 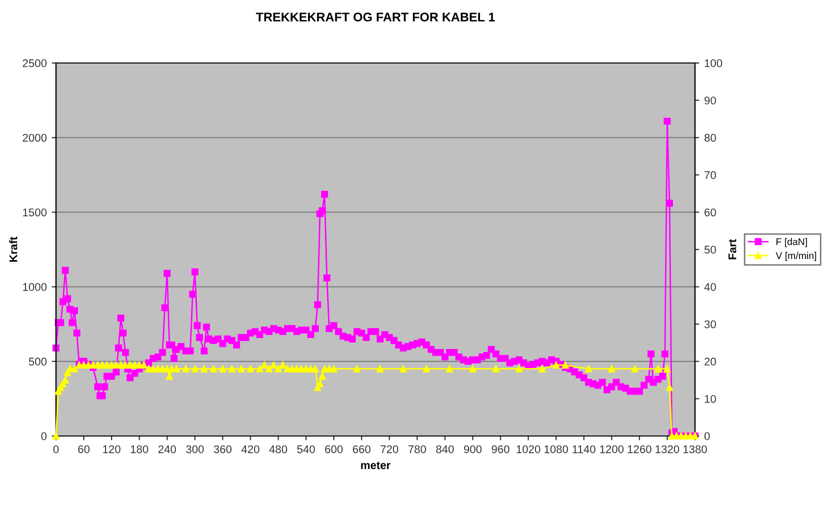 What do you see at coordinates (710, 287) in the screenshot?
I see `y2-tick-label: 40` at bounding box center [710, 287].